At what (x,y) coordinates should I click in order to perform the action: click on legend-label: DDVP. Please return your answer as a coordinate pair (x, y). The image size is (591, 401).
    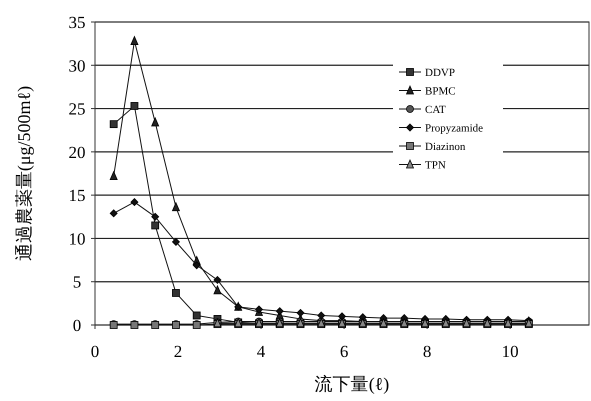
    Looking at the image, I should click on (440, 73).